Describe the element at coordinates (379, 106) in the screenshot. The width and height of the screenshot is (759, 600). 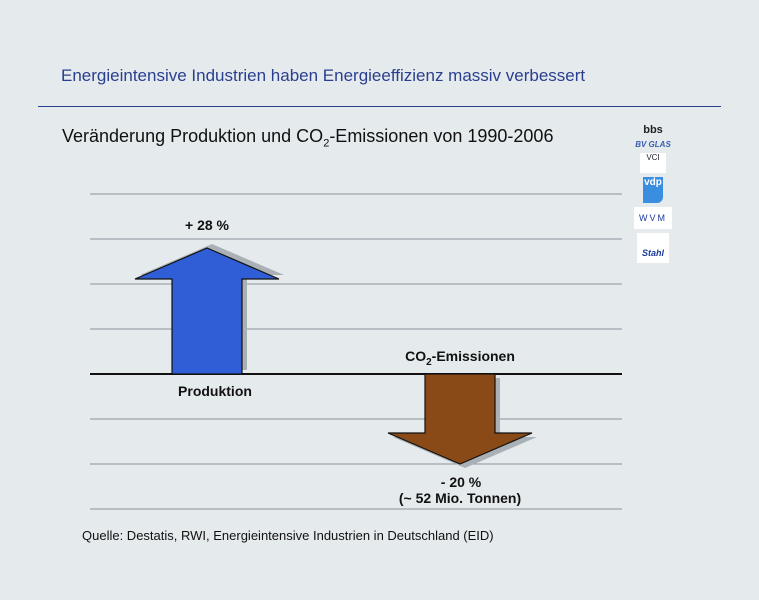
I see `divider` at that location.